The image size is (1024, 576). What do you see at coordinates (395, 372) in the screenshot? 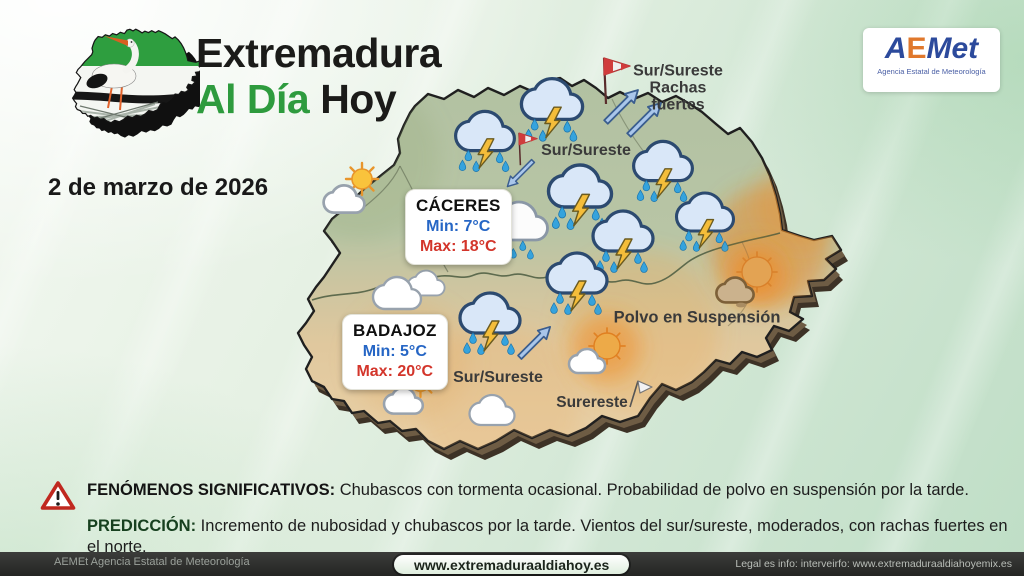
I see `station-max-temp: Max: 20°C` at bounding box center [395, 372].